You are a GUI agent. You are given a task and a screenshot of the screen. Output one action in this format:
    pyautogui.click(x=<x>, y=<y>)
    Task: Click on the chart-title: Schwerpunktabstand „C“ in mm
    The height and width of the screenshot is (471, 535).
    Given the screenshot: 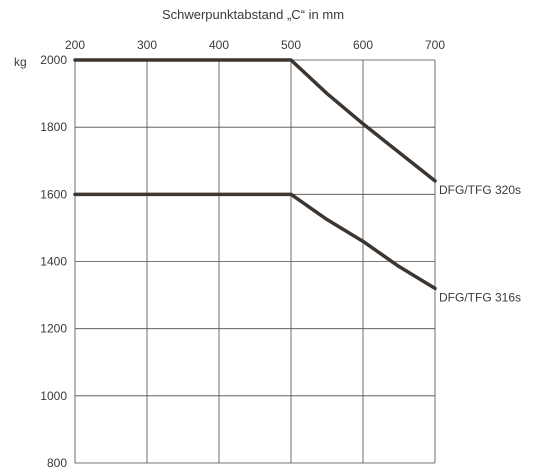 What is the action you would take?
    pyautogui.click(x=253, y=14)
    